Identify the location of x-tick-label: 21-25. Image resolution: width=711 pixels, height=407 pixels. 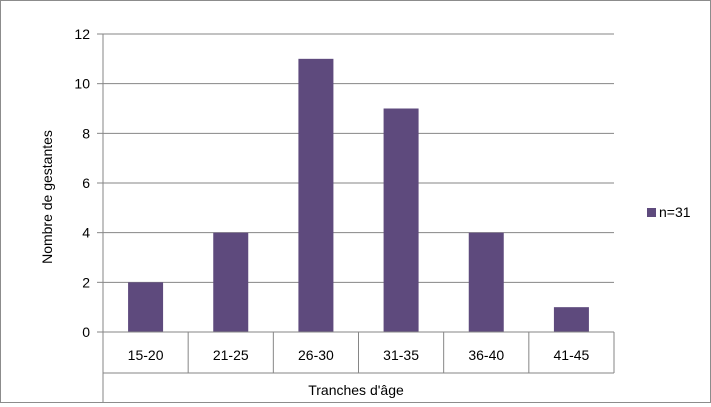
(231, 355).